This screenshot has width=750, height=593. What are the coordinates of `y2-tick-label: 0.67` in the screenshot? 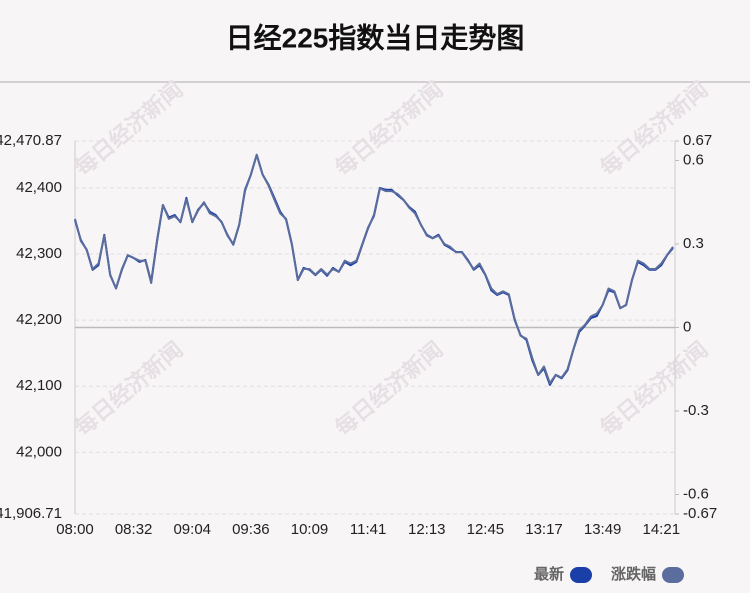 It's located at (697, 140).